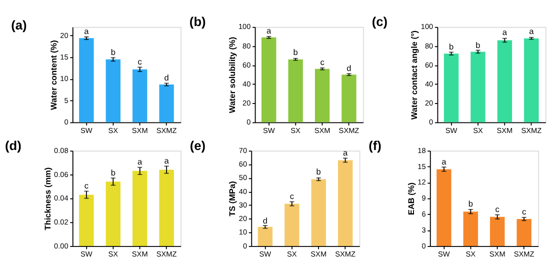 The image size is (550, 277). Describe the element at coordinates (415, 75) in the screenshot. I see `y-axis-title: Water contact angle (°)` at that location.